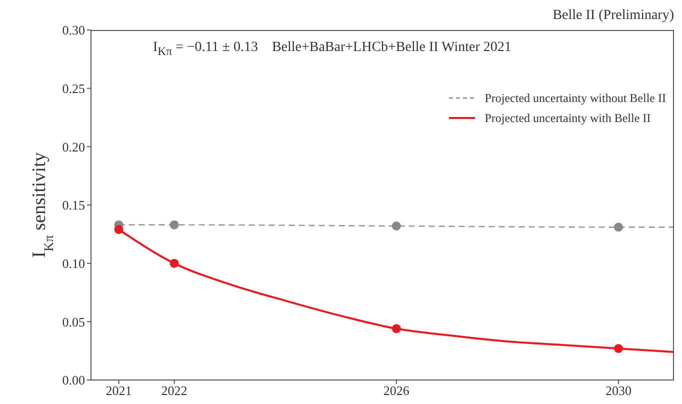 The image size is (682, 404). What do you see at coordinates (396, 390) in the screenshot?
I see `x-tick-label: 2026` at bounding box center [396, 390].